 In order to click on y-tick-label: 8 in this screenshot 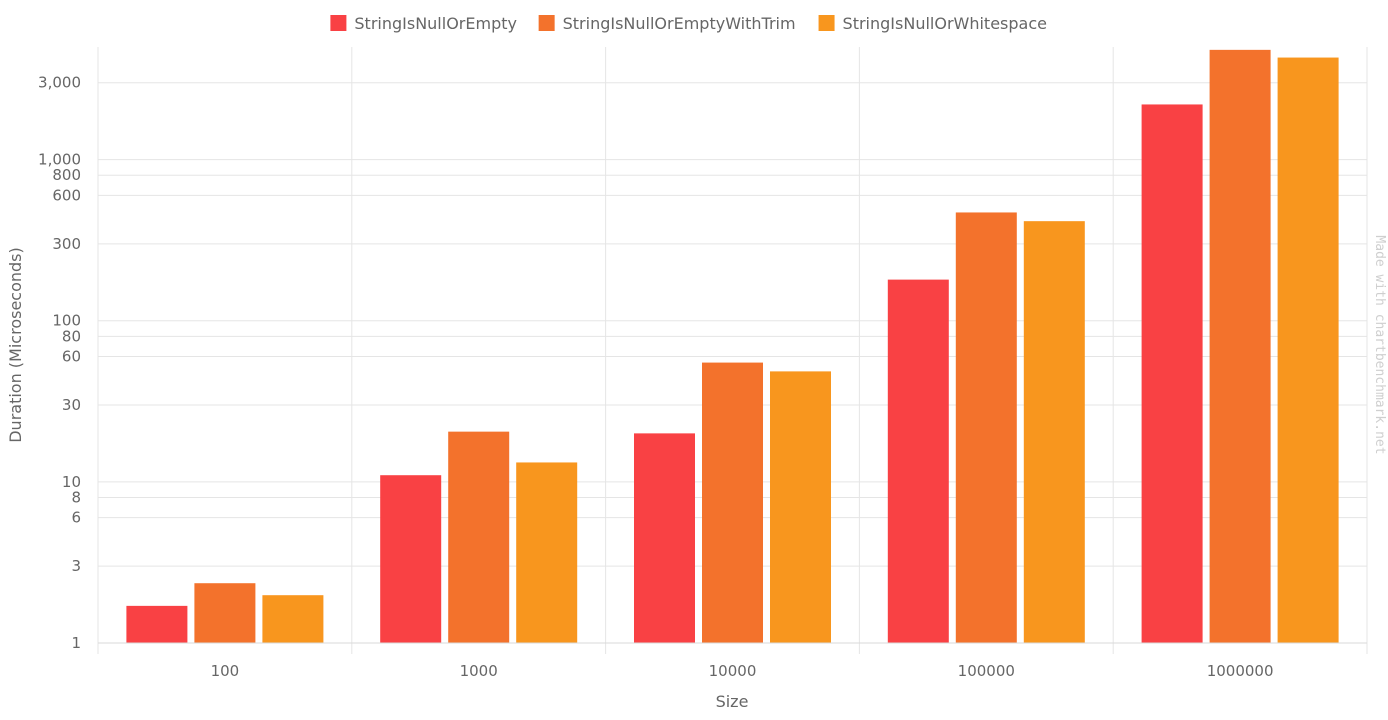, I will do `click(76, 497)`.